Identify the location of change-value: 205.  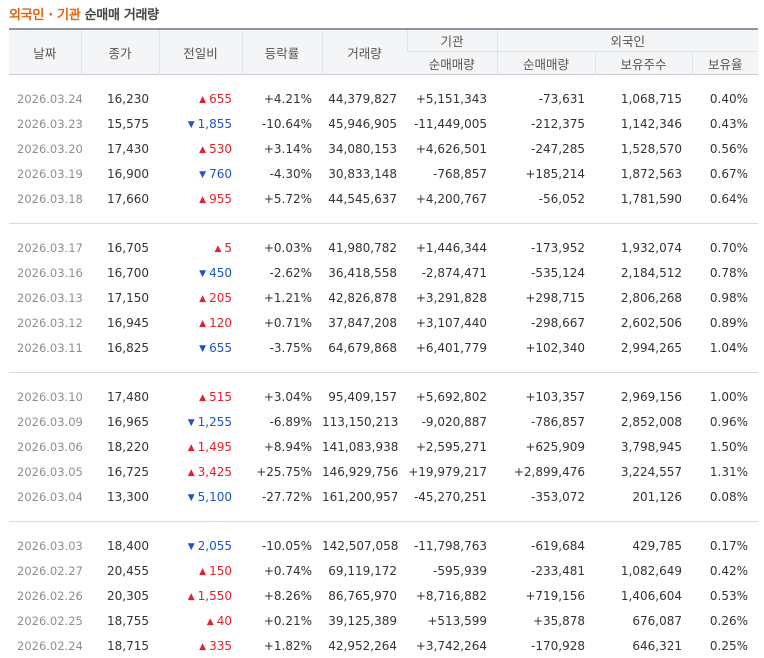
(220, 297).